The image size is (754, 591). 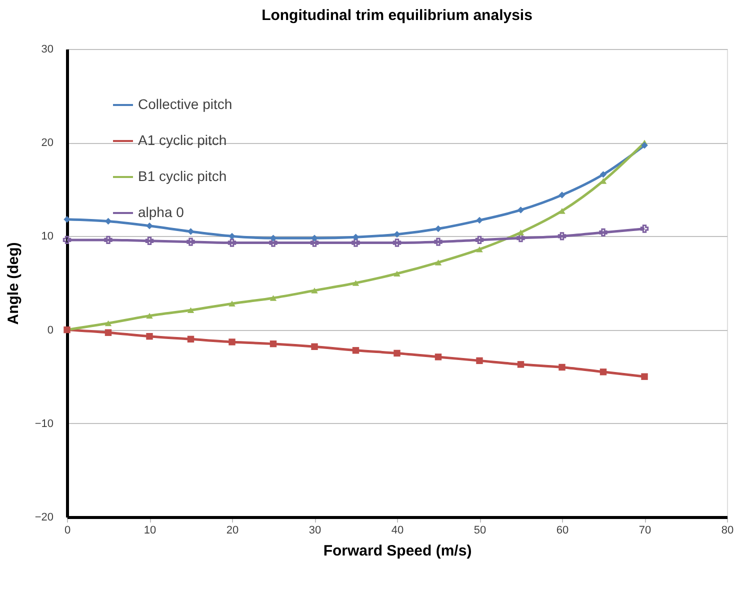 I want to click on x-tick-label: 20, so click(x=232, y=530).